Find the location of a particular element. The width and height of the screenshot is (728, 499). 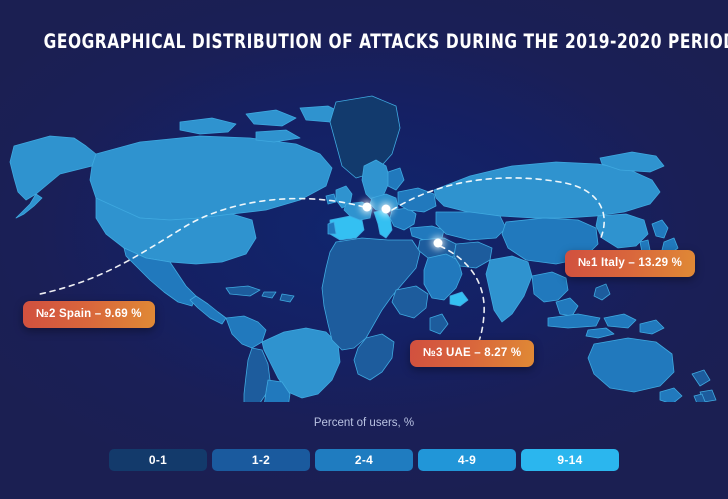

legend-item-0-label: 0-1 is located at coordinates (158, 460).